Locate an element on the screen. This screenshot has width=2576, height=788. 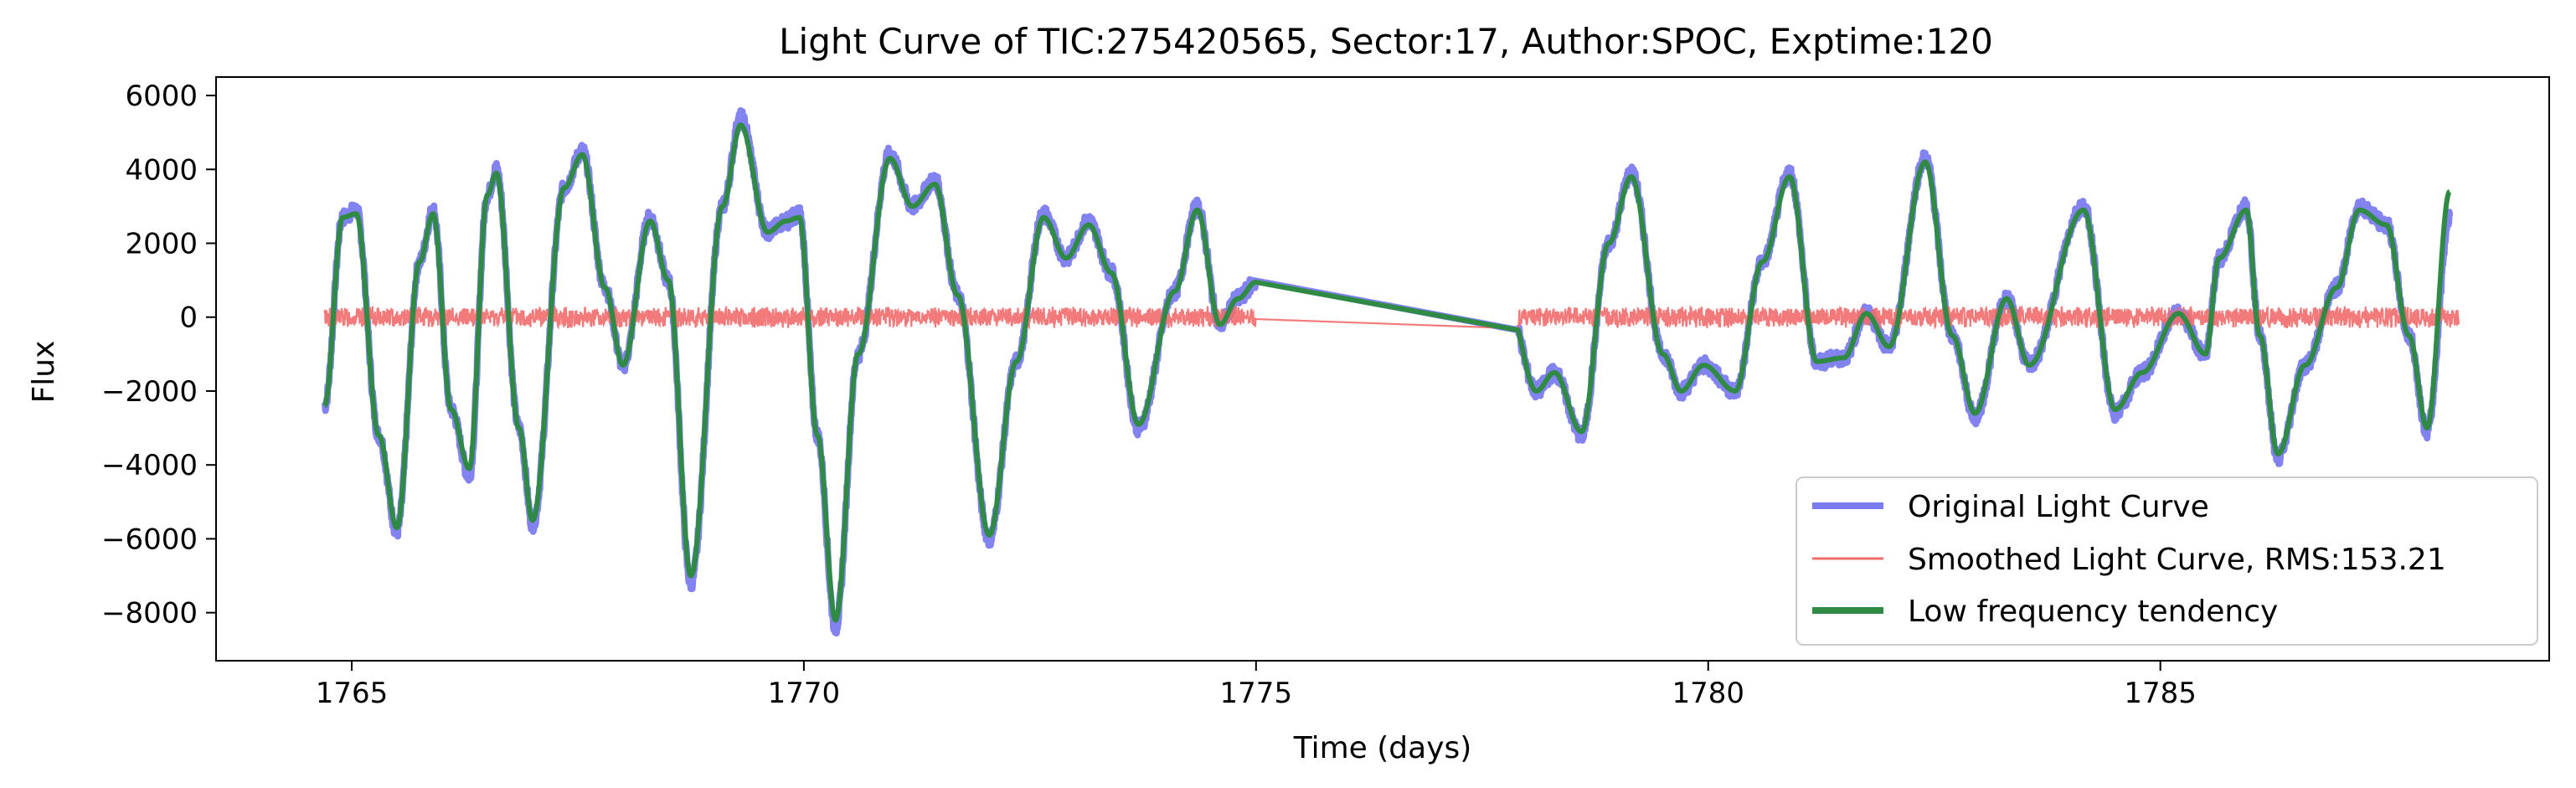
legend-label-smoothed: Smoothed Light Curve, RMS:153.21 is located at coordinates (2177, 560).